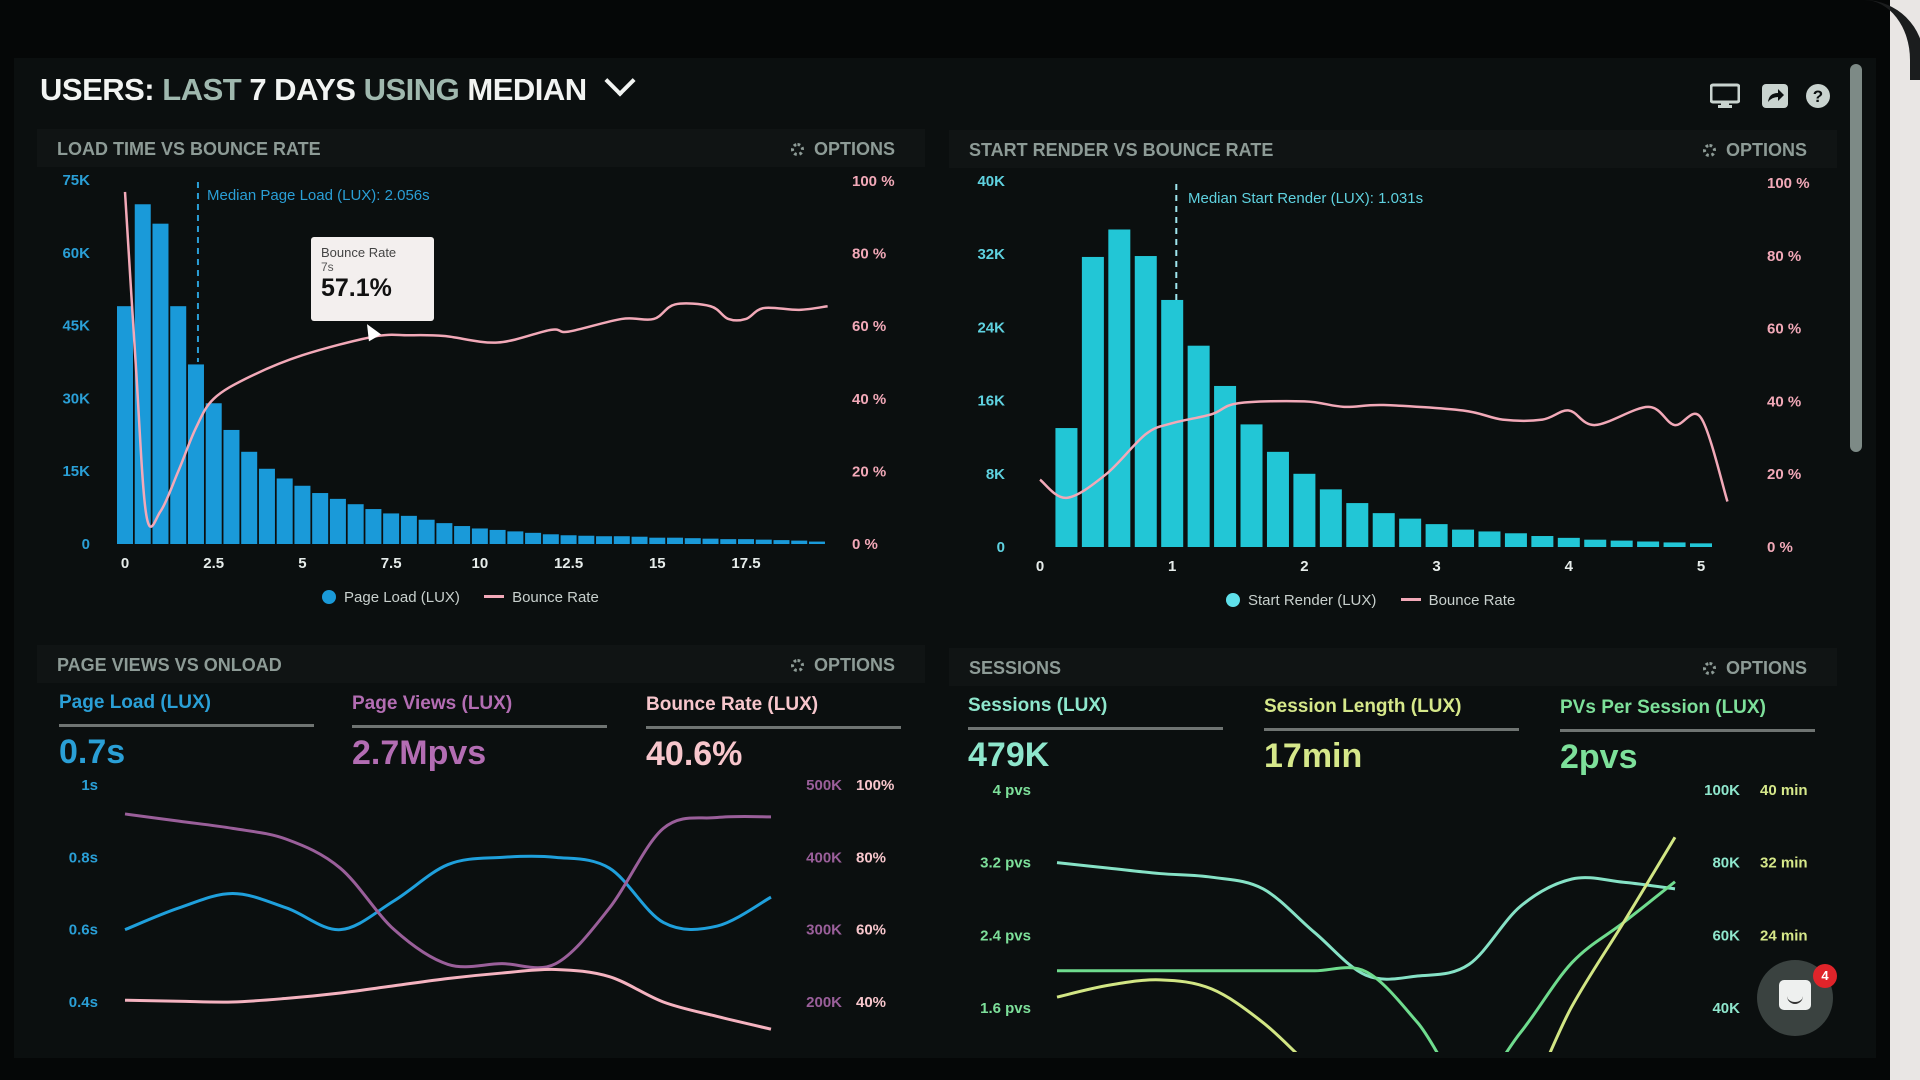 This screenshot has height=1080, width=1920. What do you see at coordinates (479, 733) in the screenshot?
I see `metric-page-views: Page Views (LUX) 2.7Mpvs` at bounding box center [479, 733].